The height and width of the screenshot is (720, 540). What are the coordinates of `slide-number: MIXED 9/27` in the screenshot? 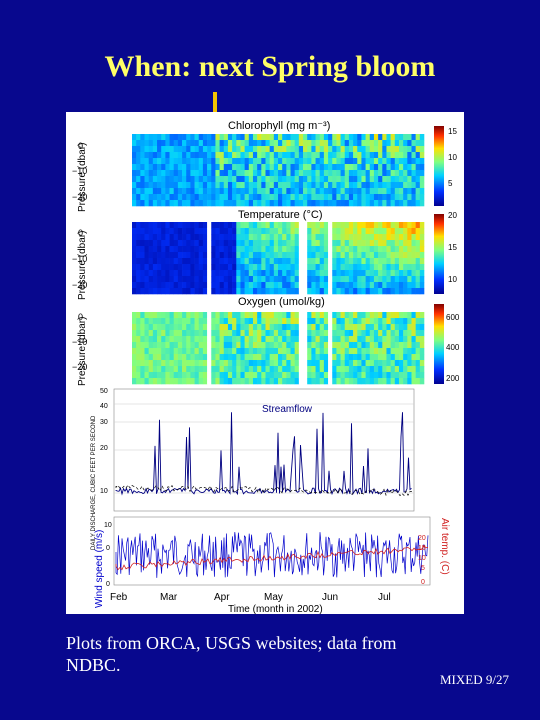 It's located at (474, 679).